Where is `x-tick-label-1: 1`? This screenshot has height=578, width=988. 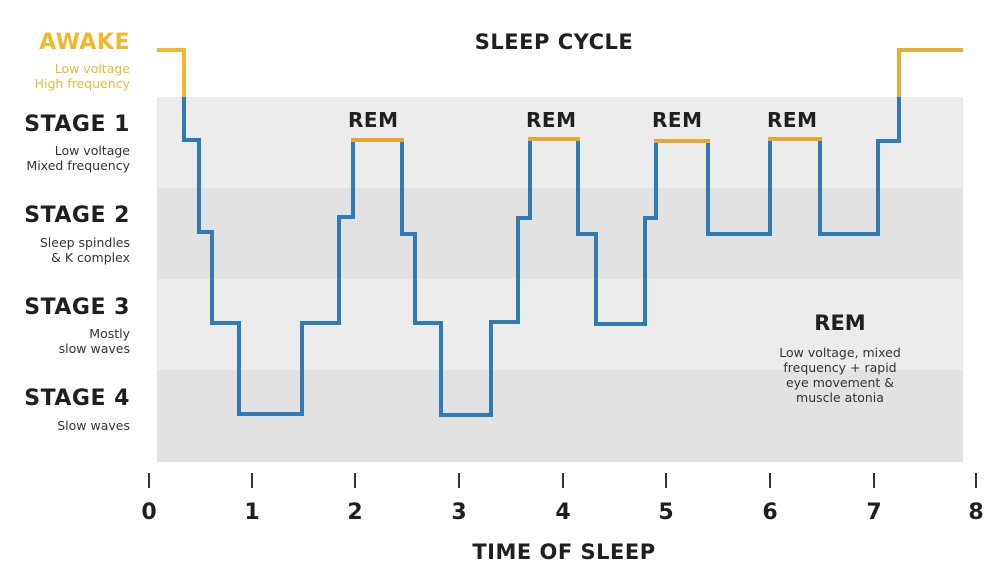 x-tick-label-1: 1 is located at coordinates (252, 512).